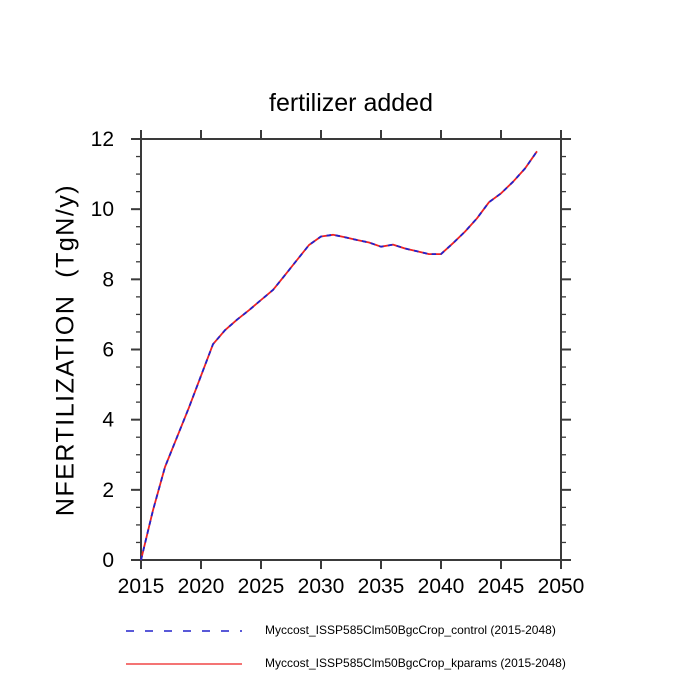 This screenshot has width=700, height=700. What do you see at coordinates (102, 209) in the screenshot?
I see `y-tick-label: 10` at bounding box center [102, 209].